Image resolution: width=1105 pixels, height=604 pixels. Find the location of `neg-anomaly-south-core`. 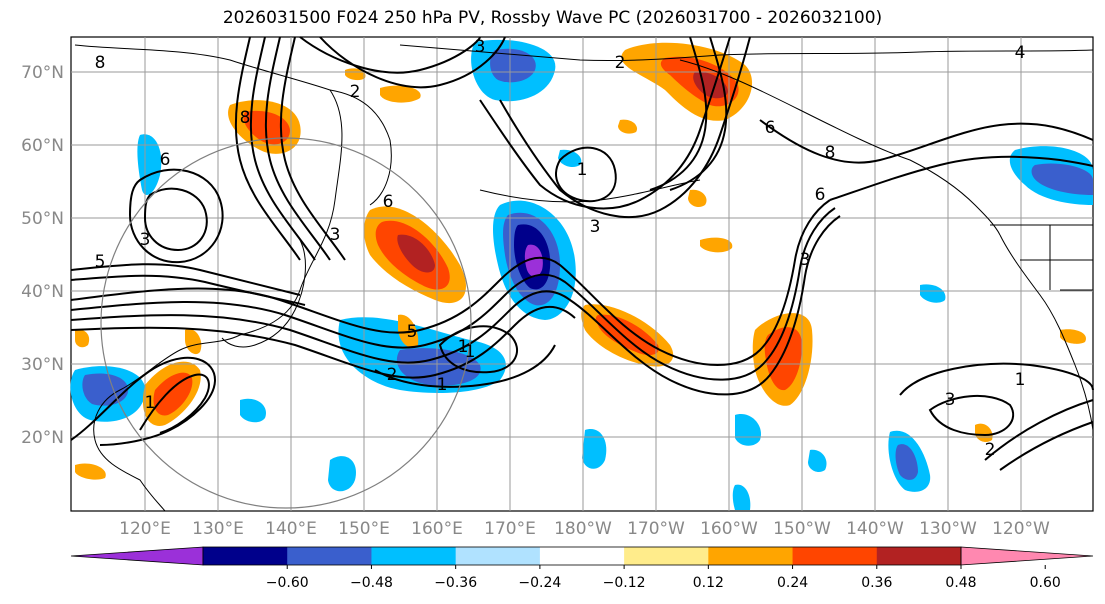

neg-anomaly-south-core is located at coordinates (438, 367).